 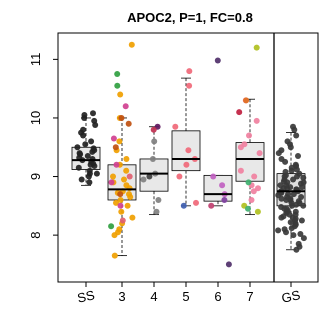 What do you see at coordinates (153, 296) in the screenshot?
I see `x-tick-label-4: 4` at bounding box center [153, 296].